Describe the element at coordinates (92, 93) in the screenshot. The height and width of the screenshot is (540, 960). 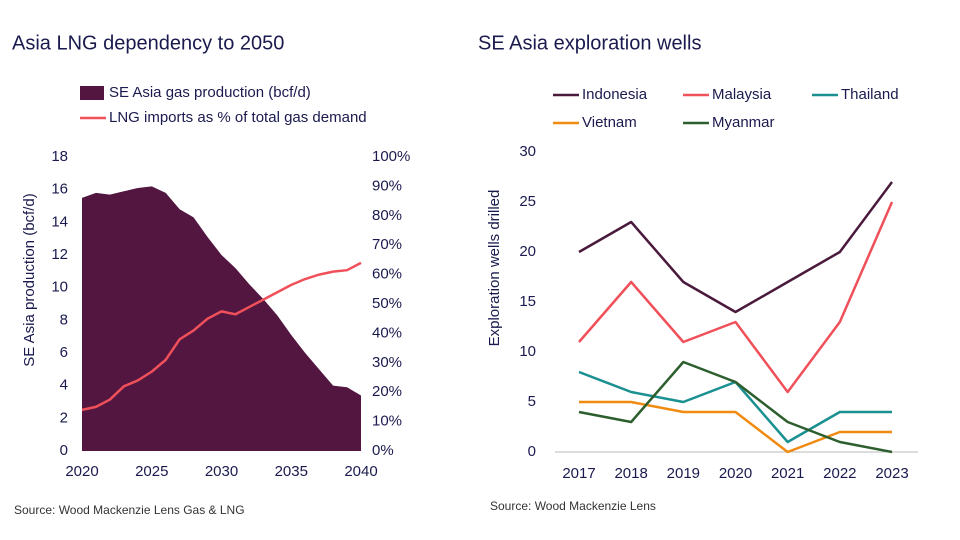
I see `legend-swatch` at that location.